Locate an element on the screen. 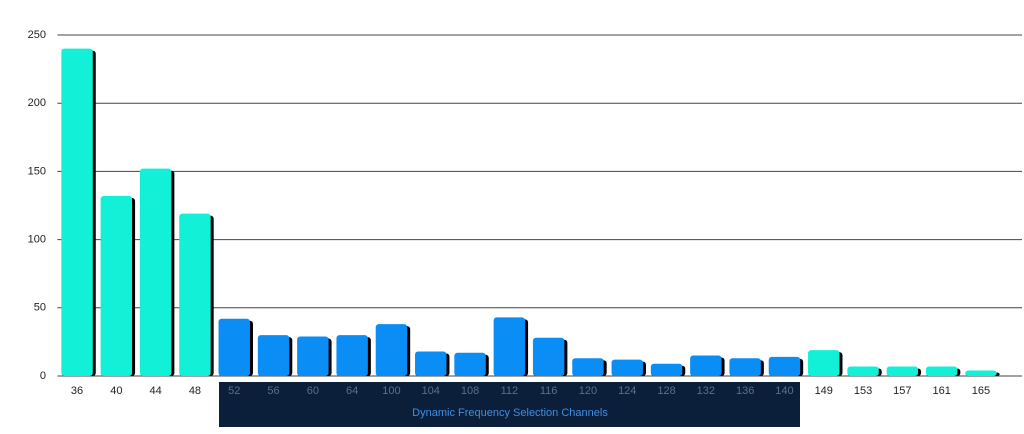 The image size is (1024, 434). x-tick-label: 112 is located at coordinates (510, 391).